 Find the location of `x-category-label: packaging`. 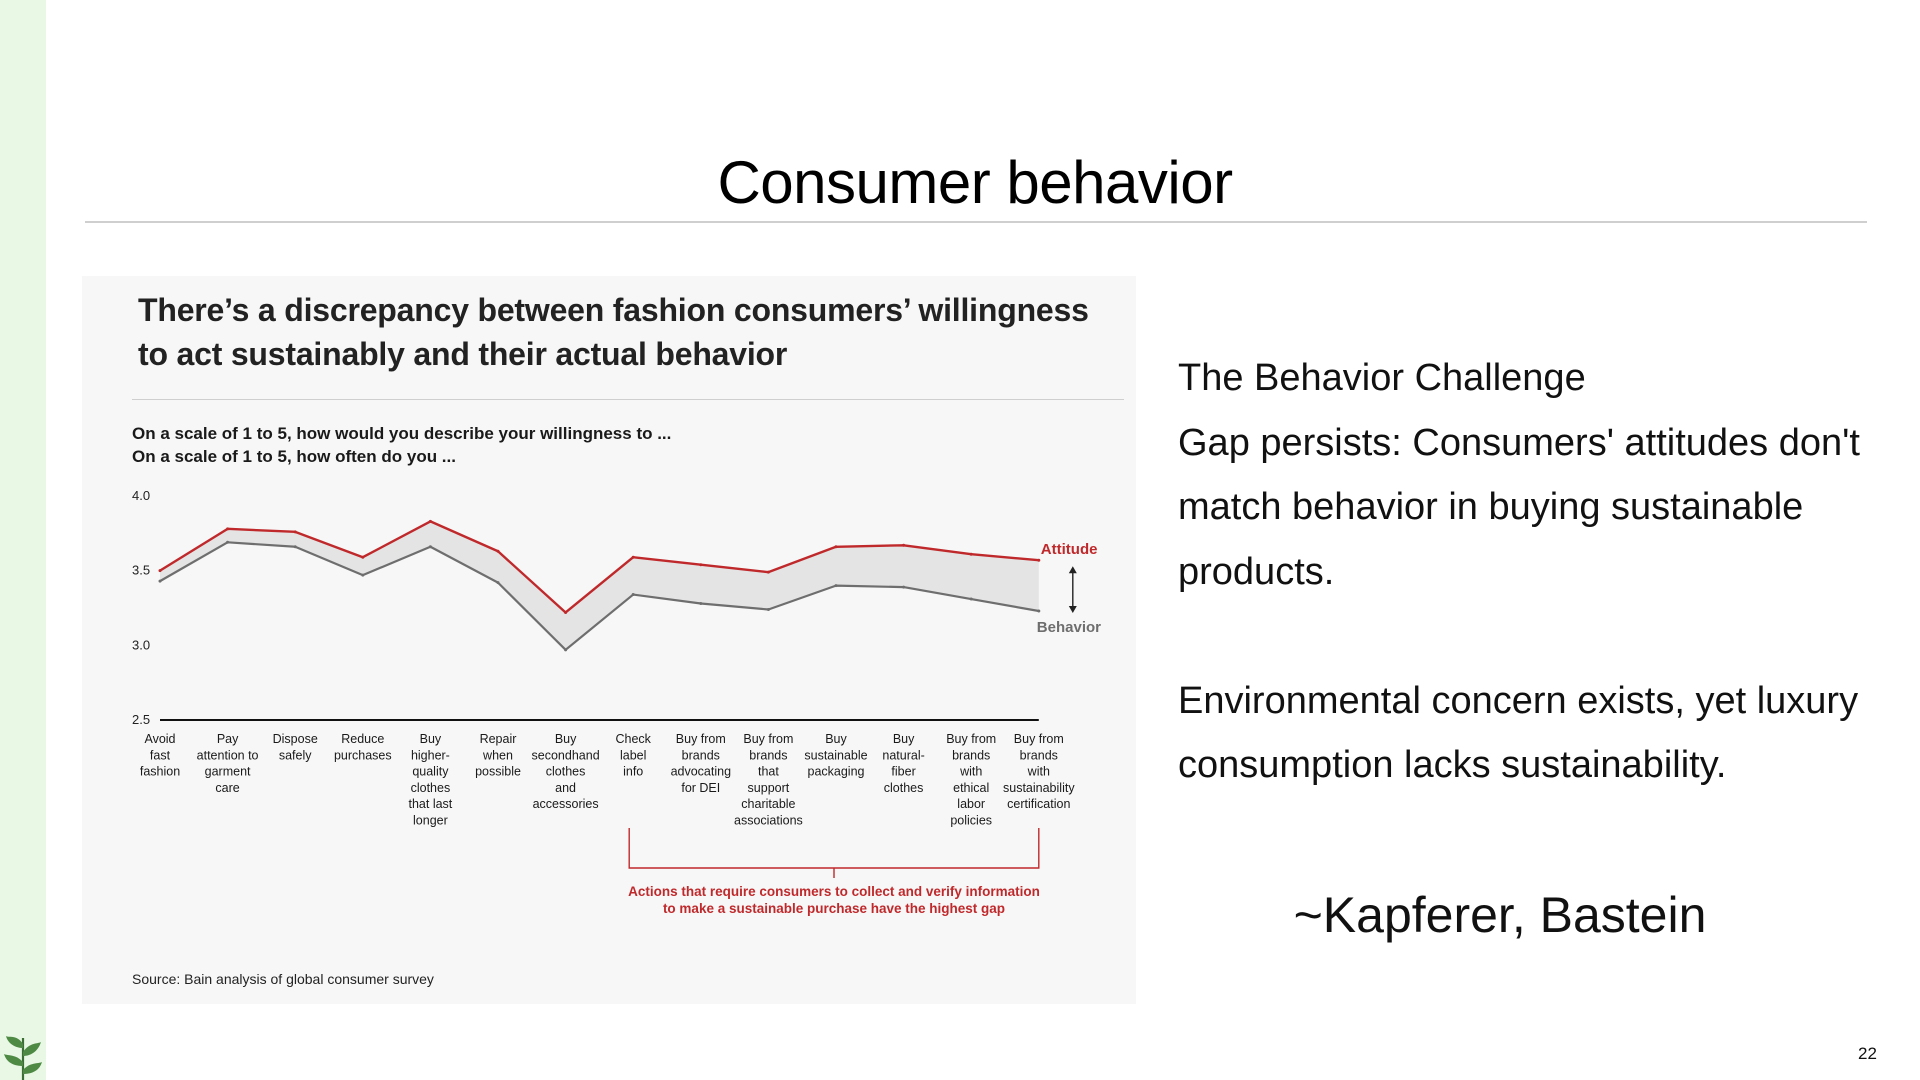

x-category-label: packaging is located at coordinates (836, 772).